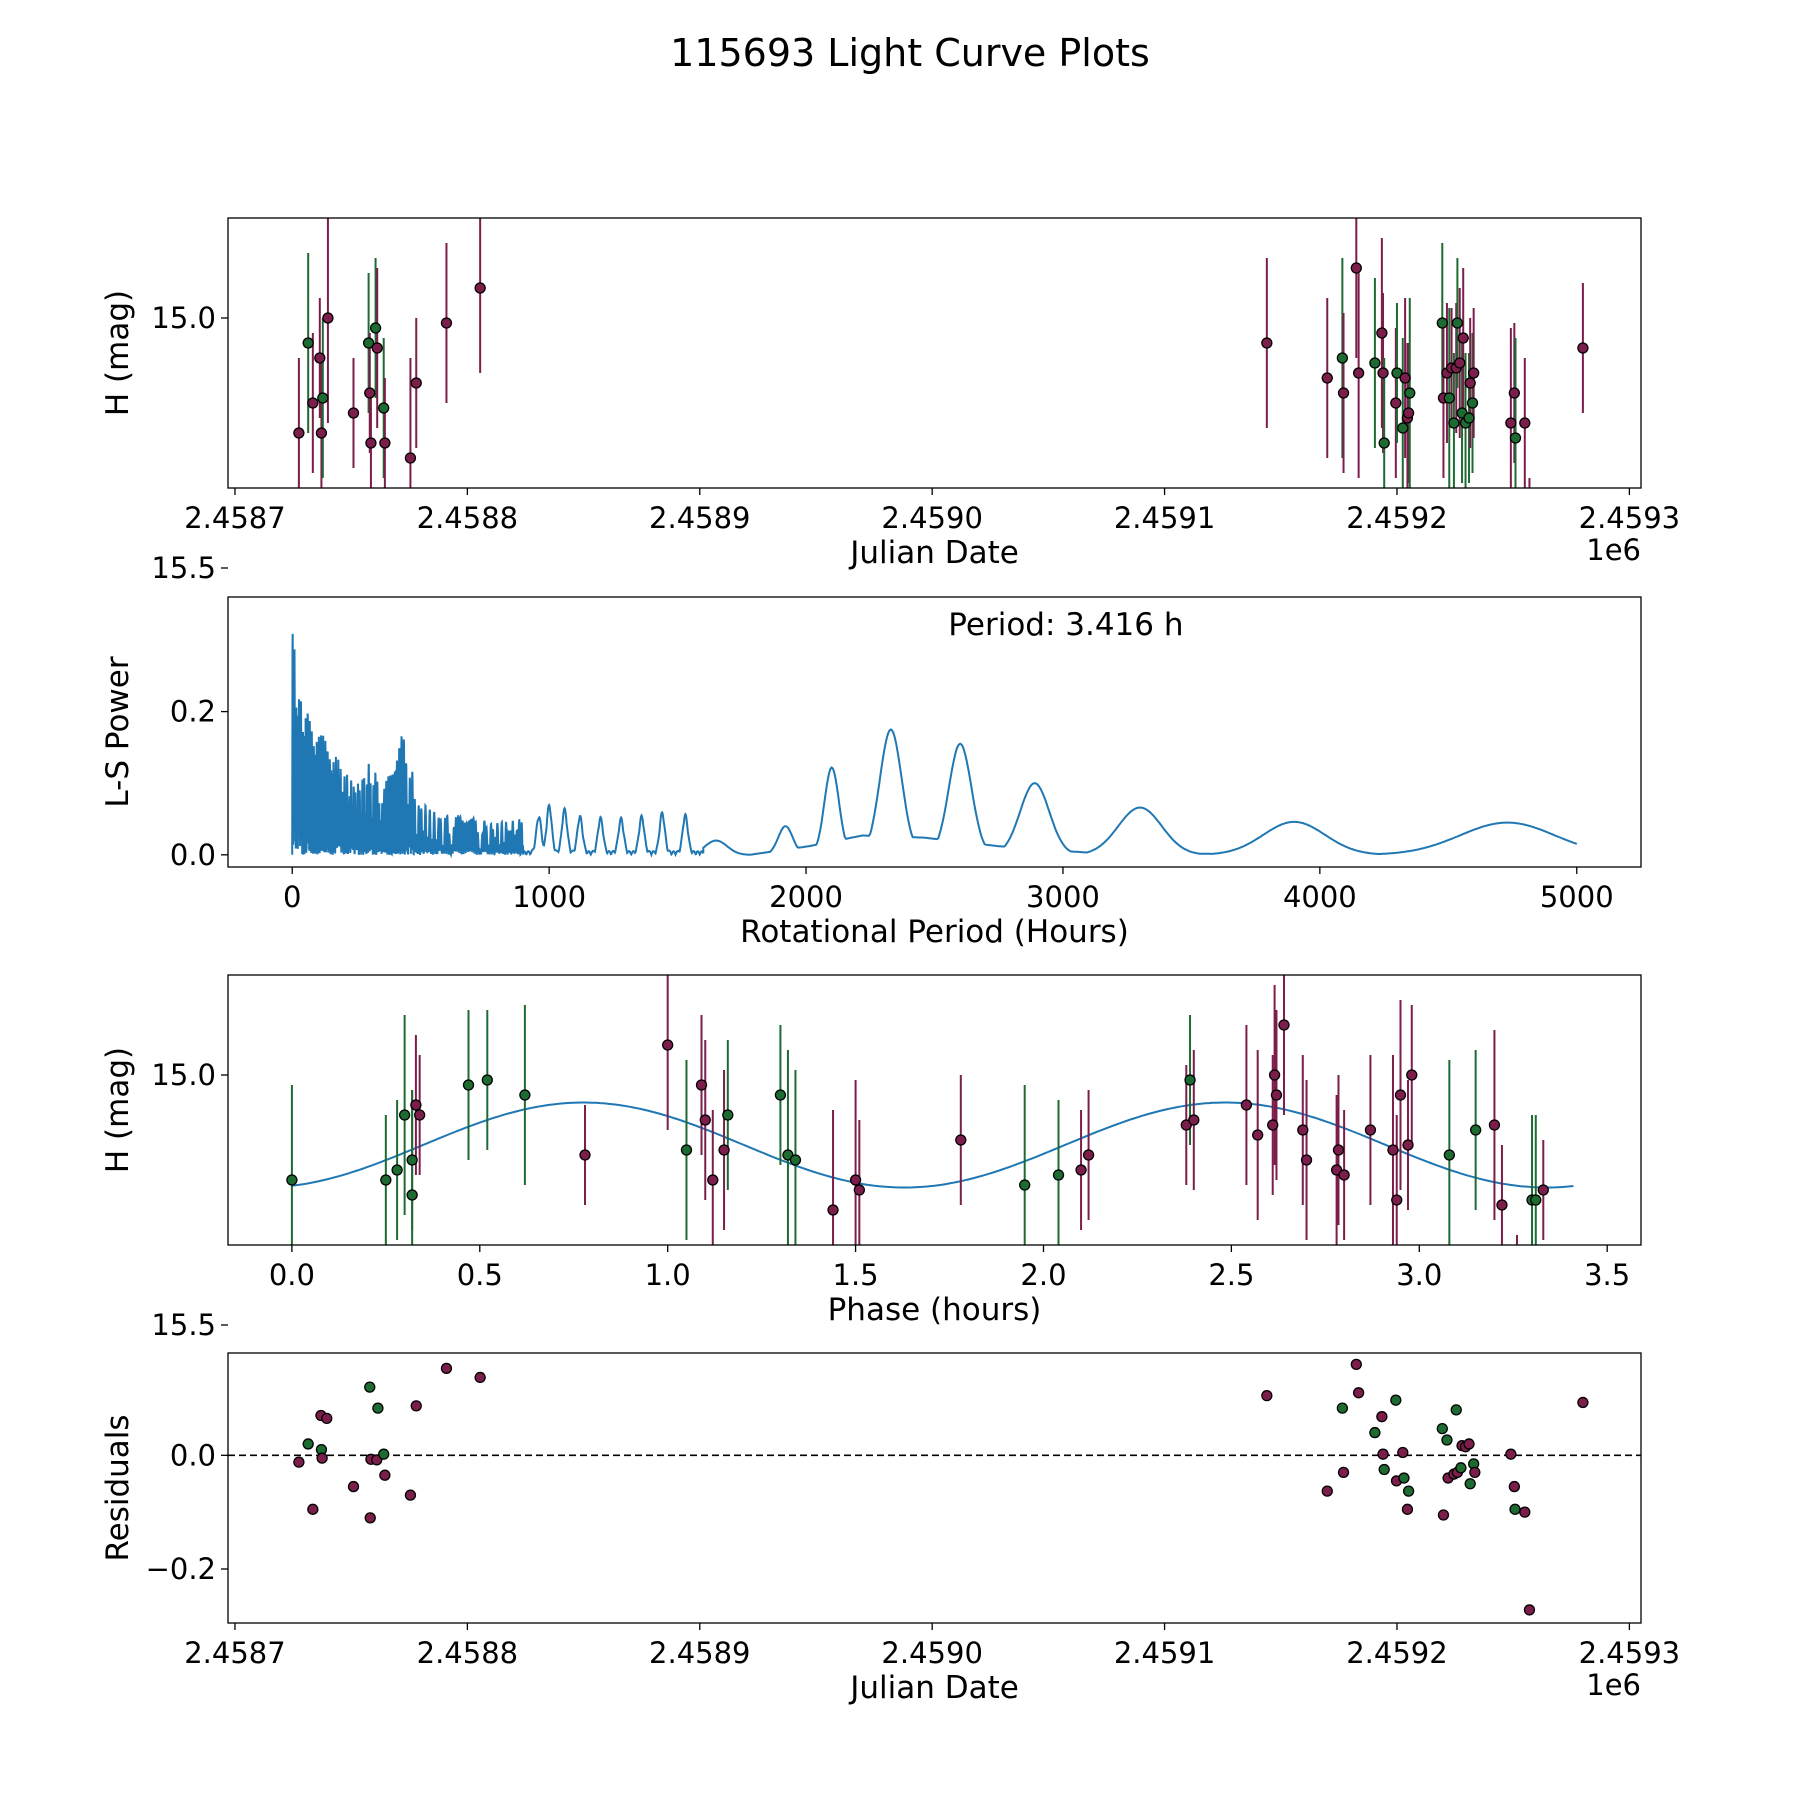 This screenshot has width=1800, height=1800. What do you see at coordinates (910, 53) in the screenshot?
I see `figure-title: 115693 Light Curve Plots` at bounding box center [910, 53].